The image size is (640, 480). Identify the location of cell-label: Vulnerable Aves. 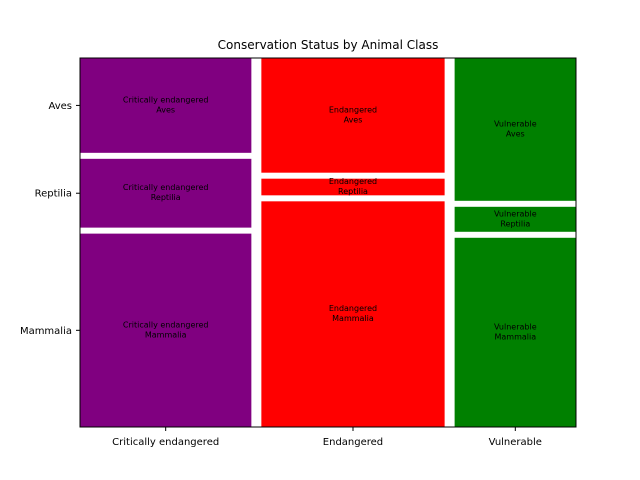
(515, 128).